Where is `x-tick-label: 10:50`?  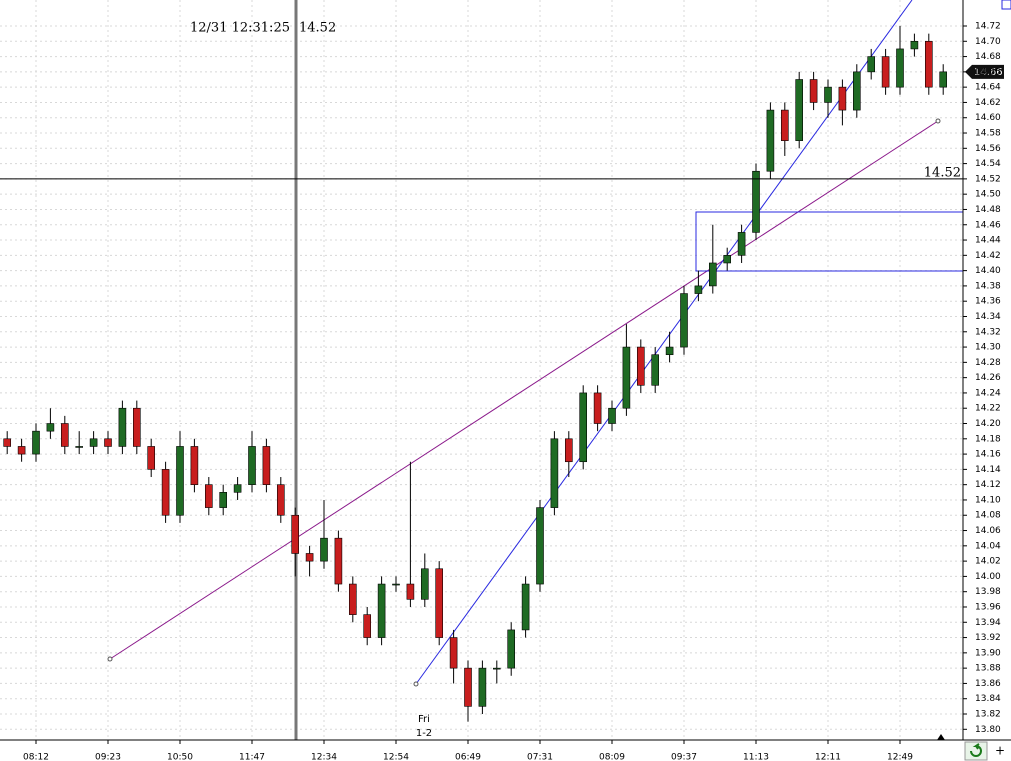 x-tick-label: 10:50 is located at coordinates (180, 757).